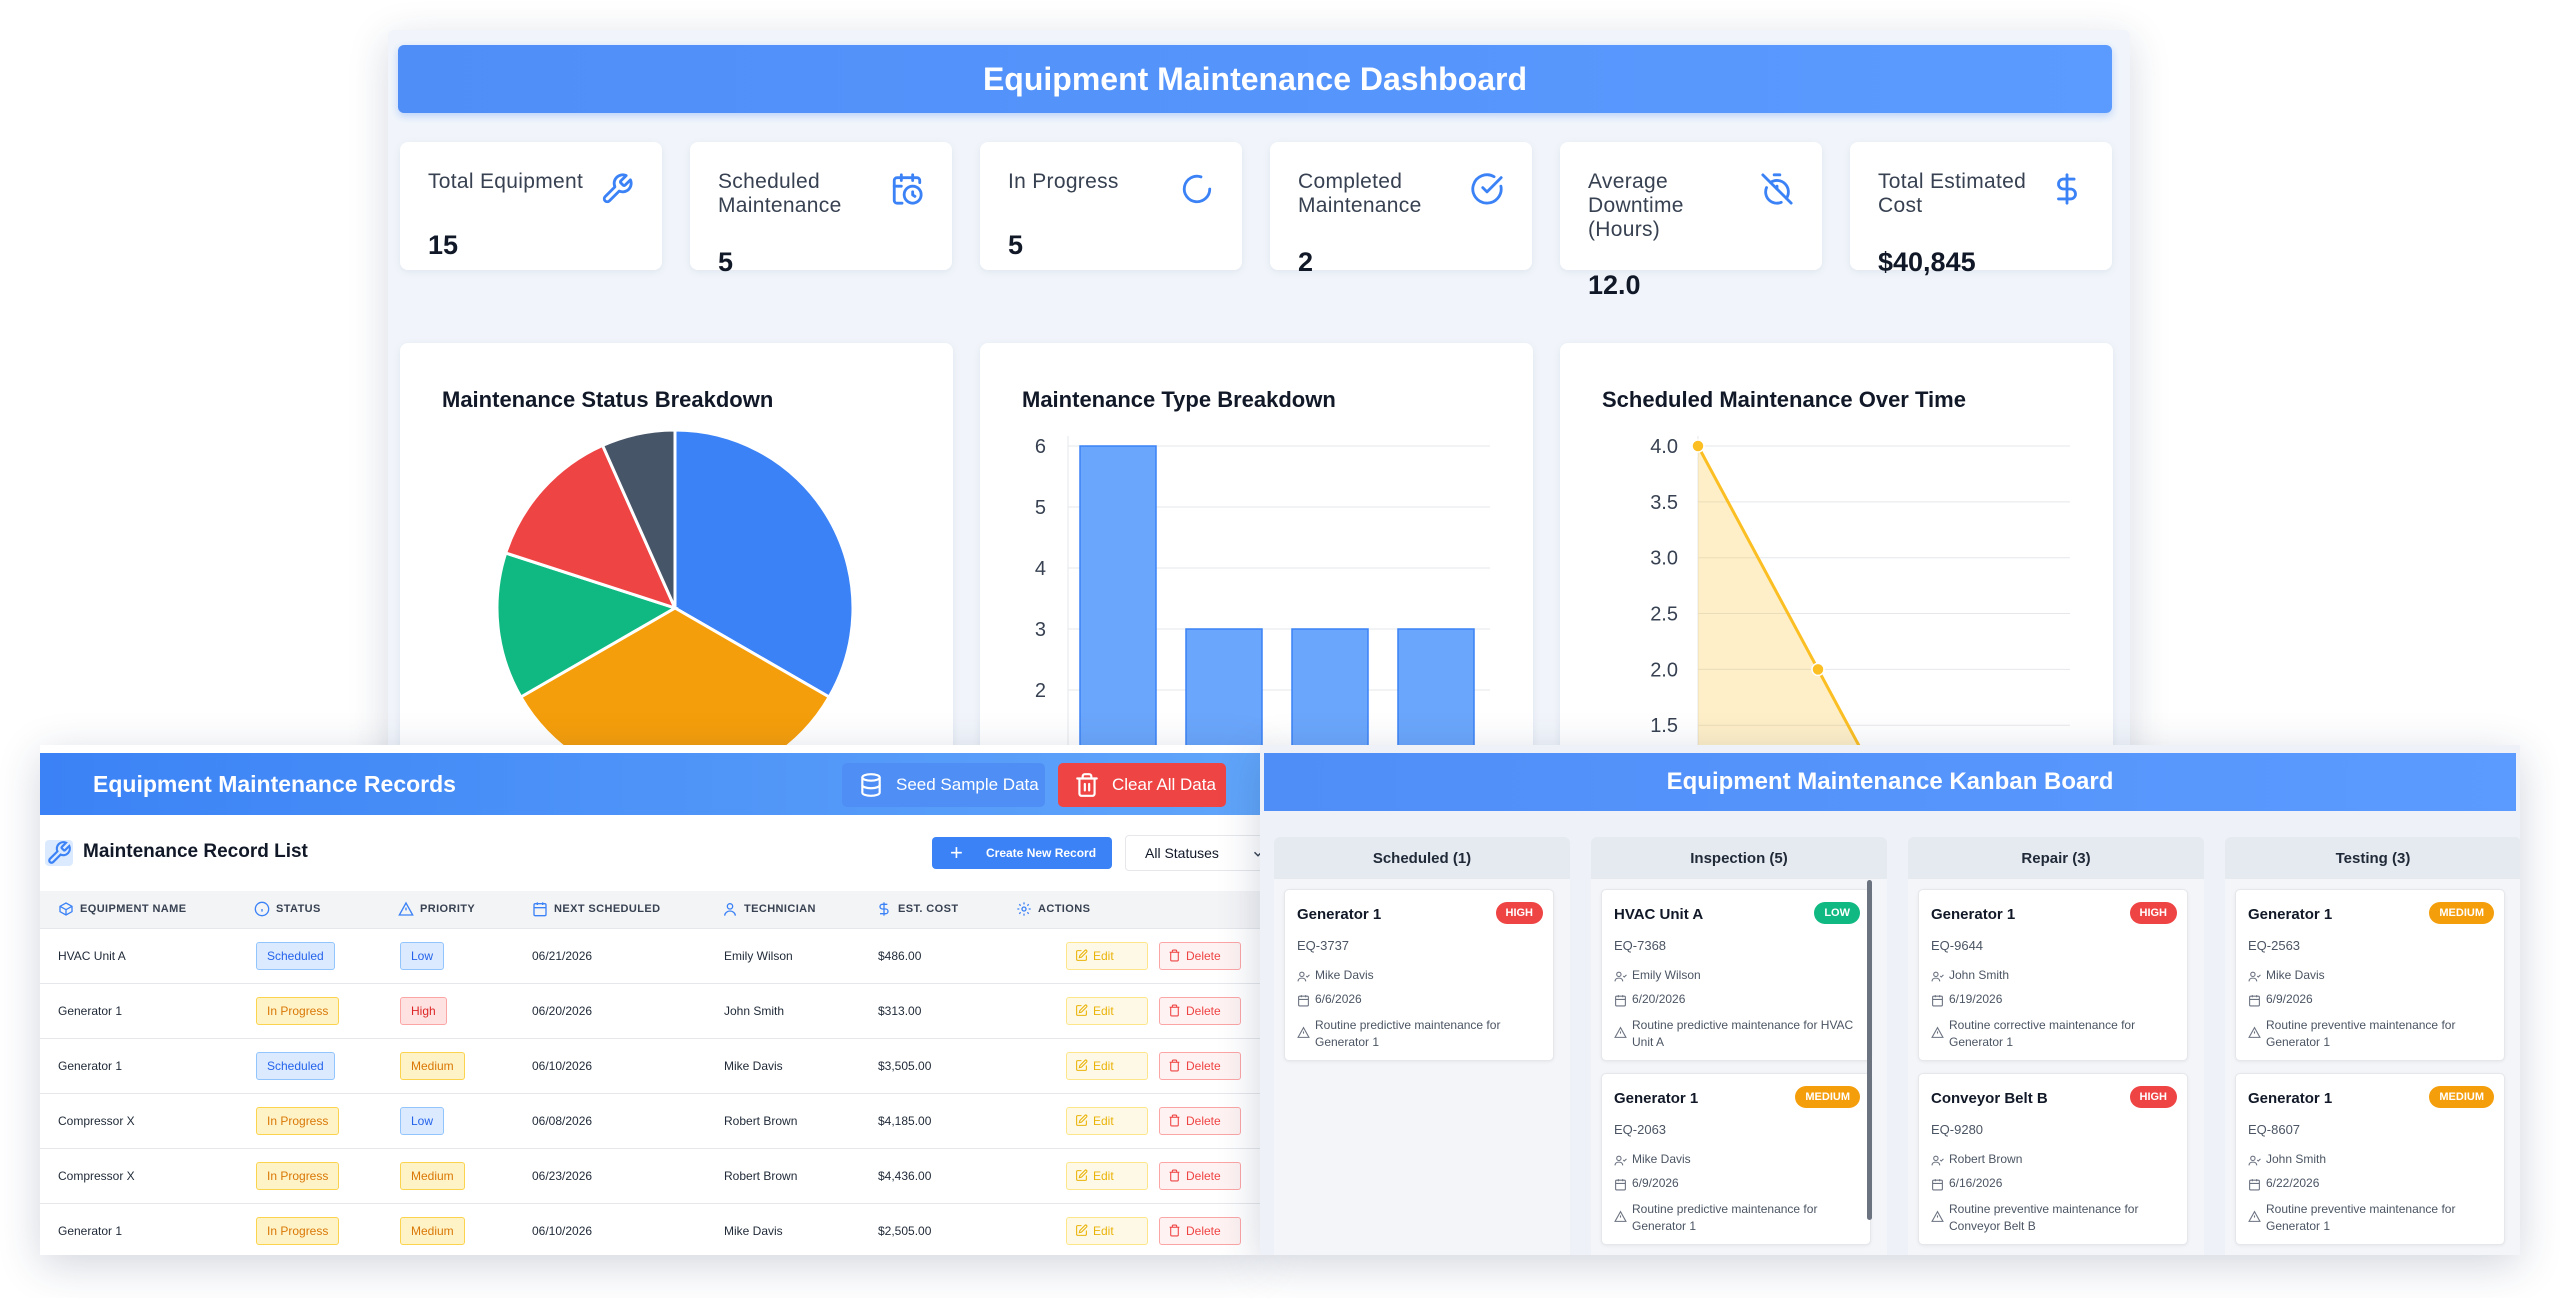 The image size is (2560, 1298). Describe the element at coordinates (1827, 1097) in the screenshot. I see `priority-badge: MEDIUM` at that location.